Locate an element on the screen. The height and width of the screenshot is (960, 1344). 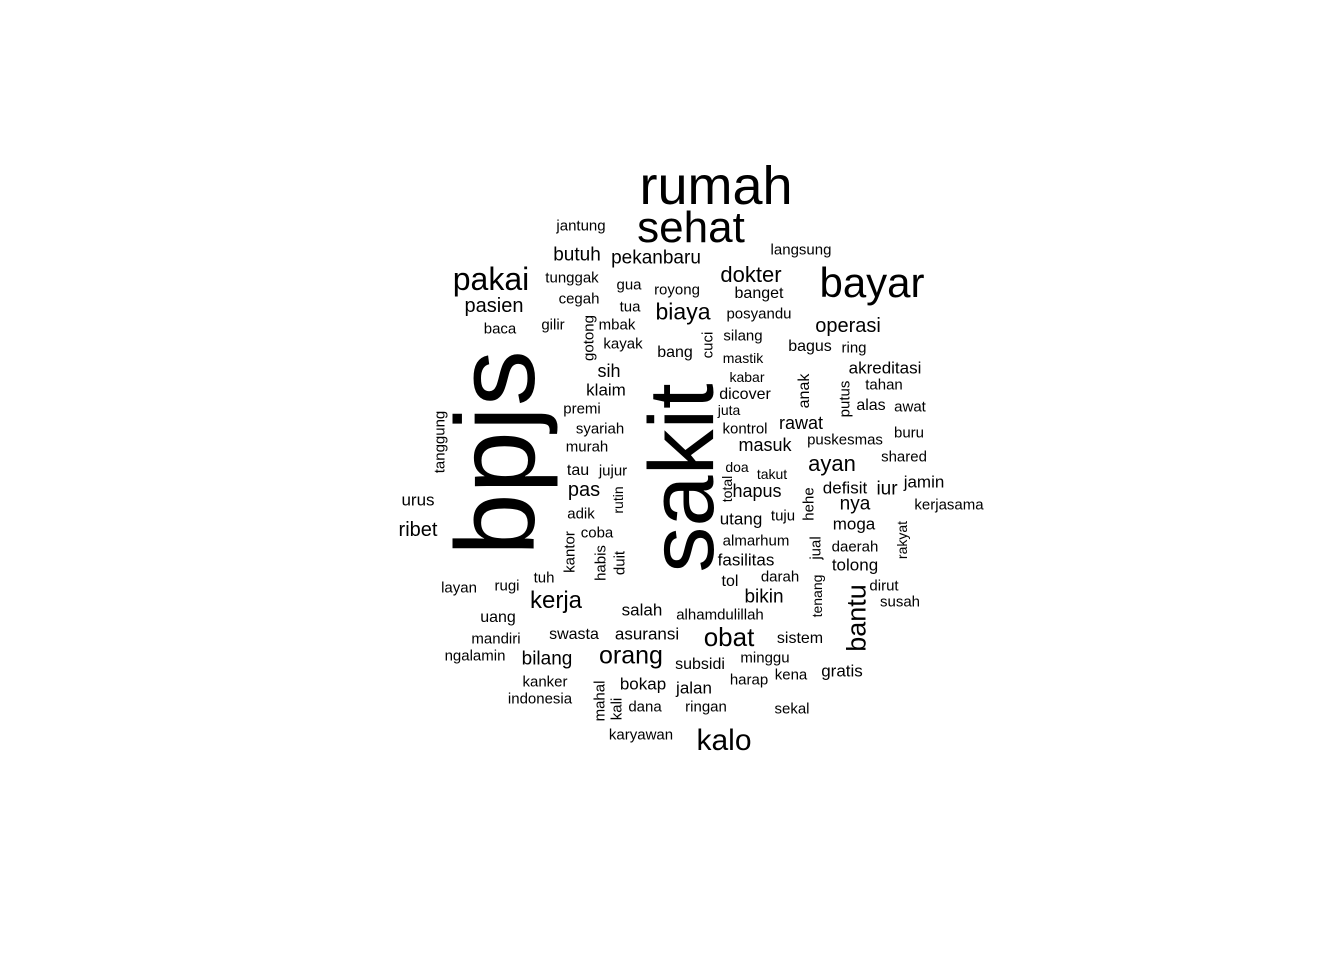
word-ribet: ribet is located at coordinates (418, 530).